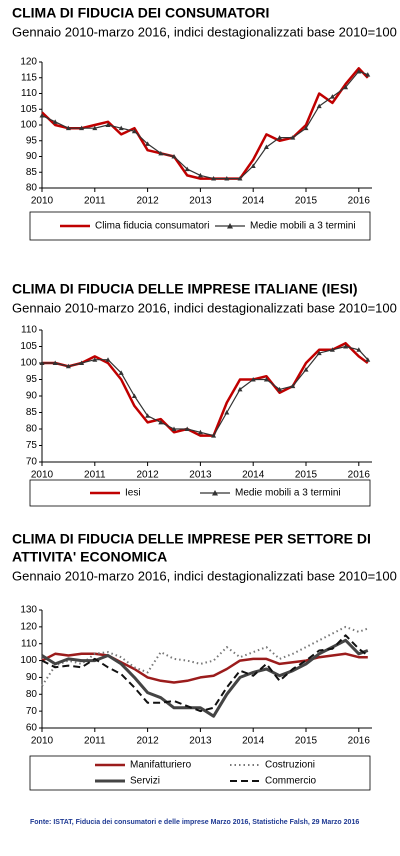 Image resolution: width=400 pixels, height=856 pixels. What do you see at coordinates (28, 346) in the screenshot?
I see `y-tick-label: 105` at bounding box center [28, 346].